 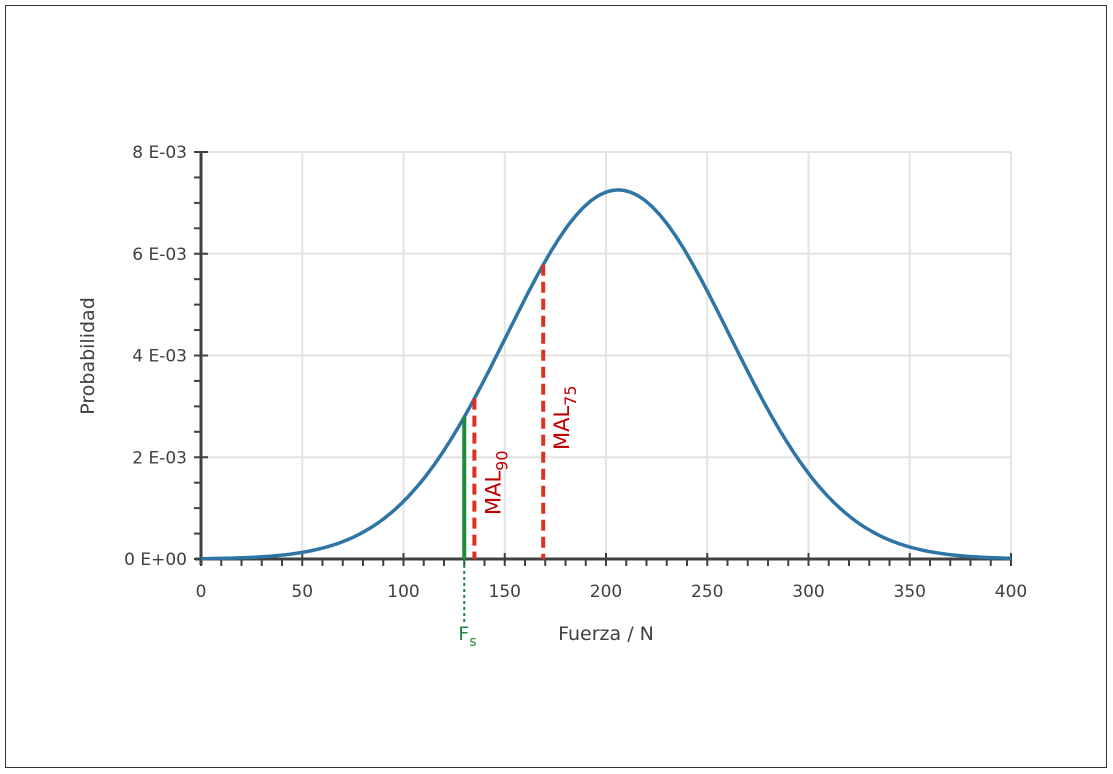 What do you see at coordinates (606, 634) in the screenshot?
I see `x-axis-label: Fuerza / N` at bounding box center [606, 634].